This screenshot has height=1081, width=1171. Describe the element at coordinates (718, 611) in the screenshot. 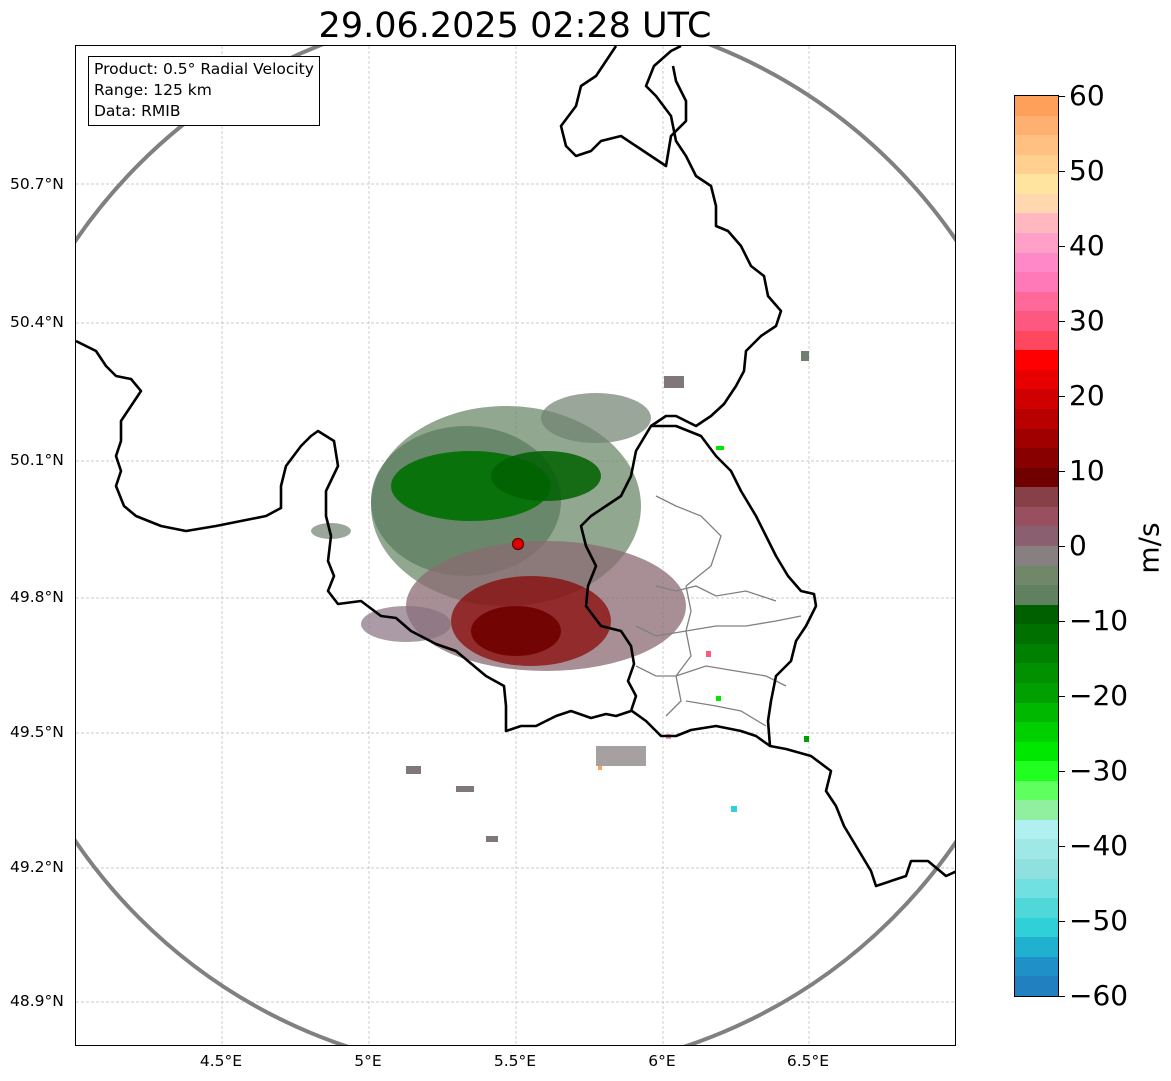

I see `admin-borders` at that location.